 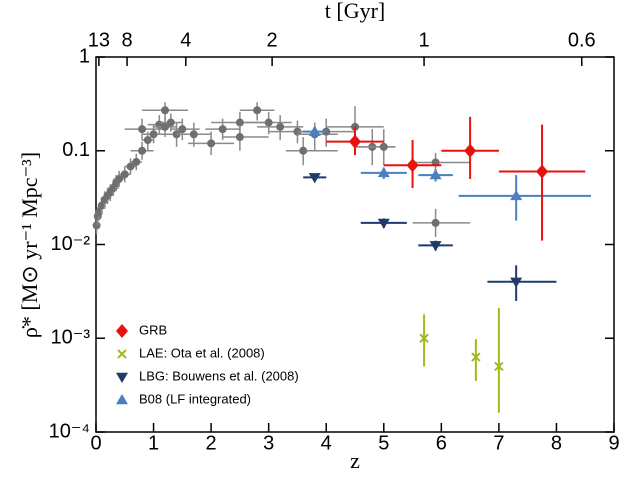 What do you see at coordinates (153, 329) in the screenshot?
I see `legend-label: GRB` at bounding box center [153, 329].